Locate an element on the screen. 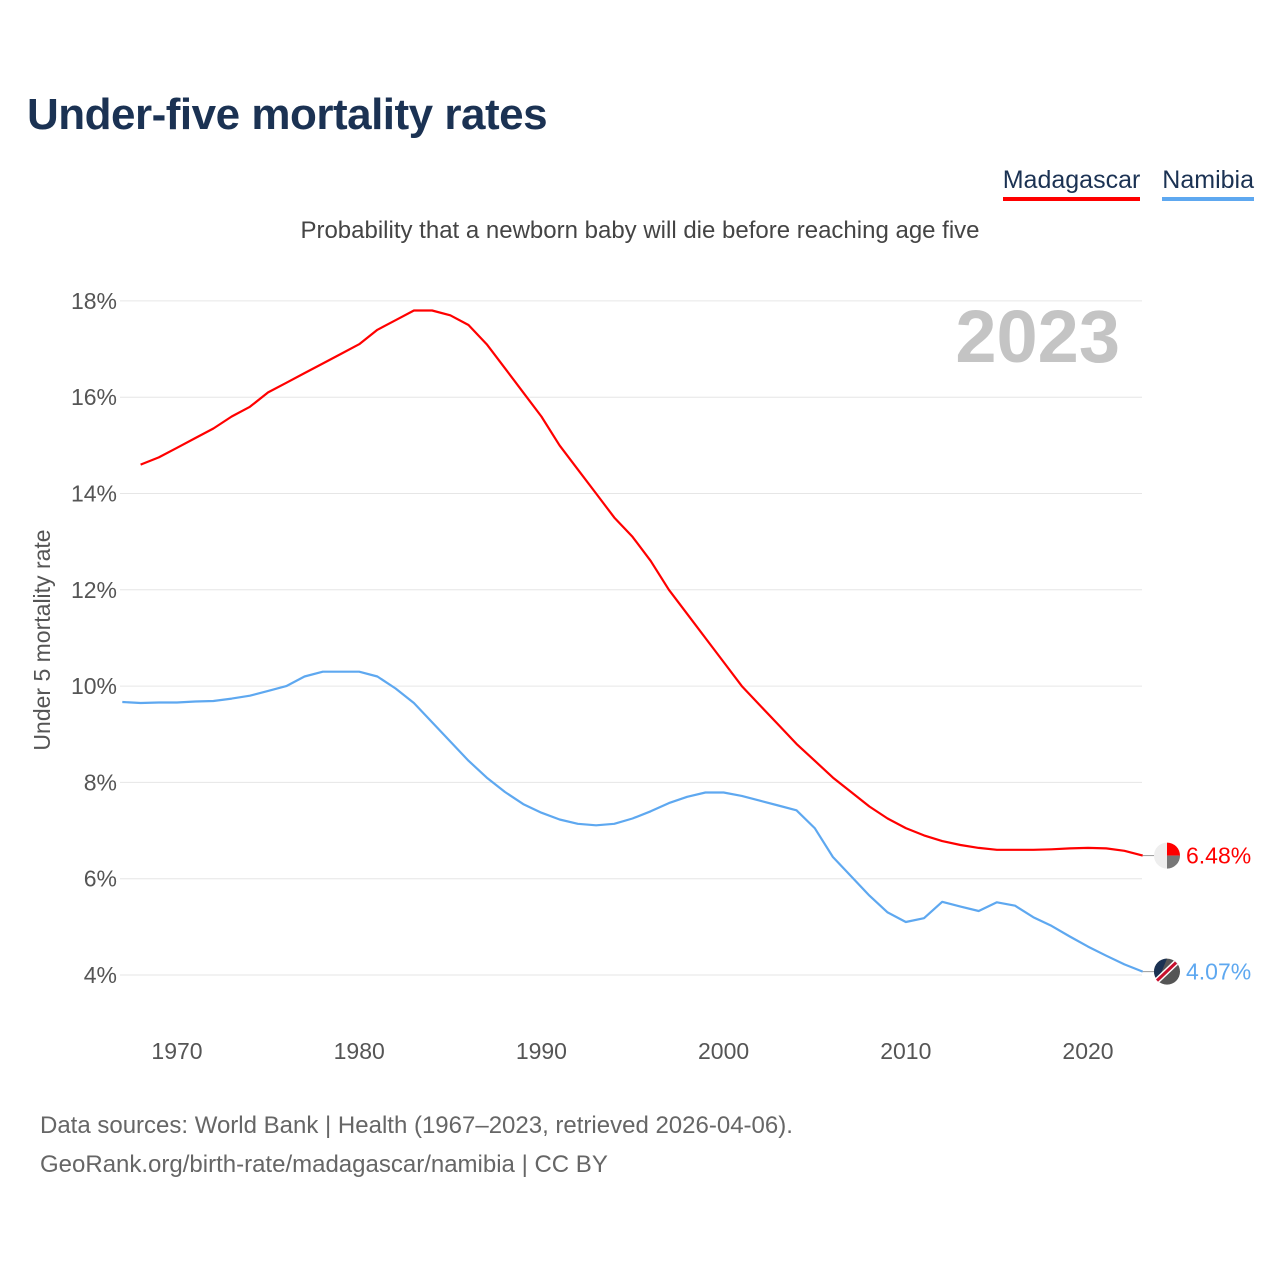 The image size is (1280, 1280). x-tick-label: 2020 is located at coordinates (1087, 1051).